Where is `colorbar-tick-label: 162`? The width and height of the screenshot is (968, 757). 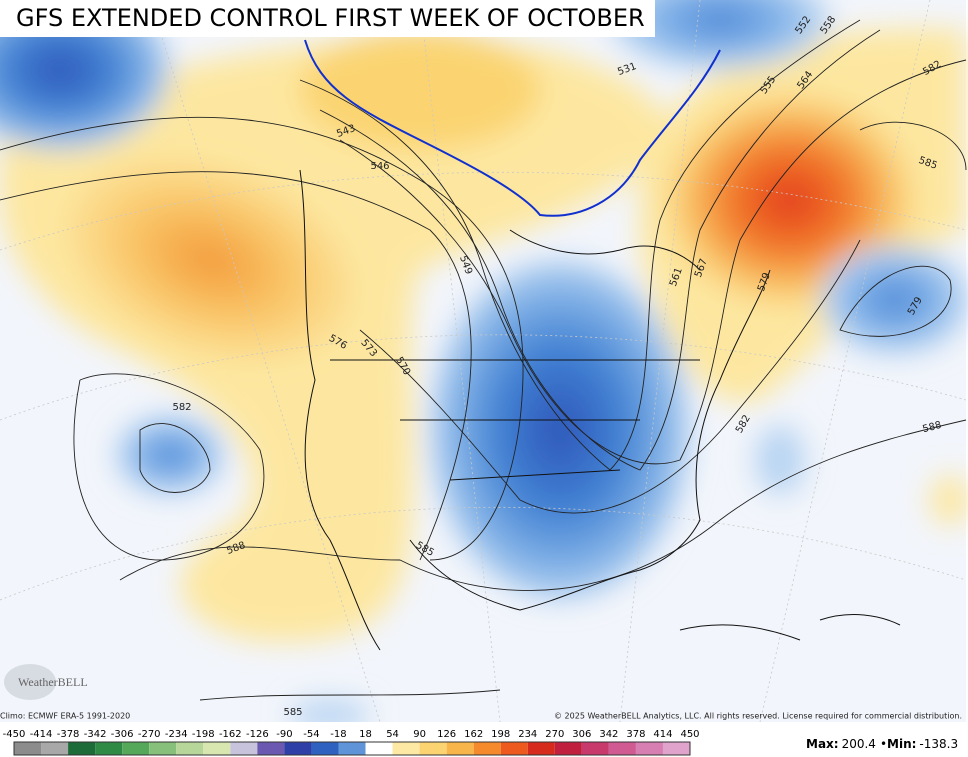
colorbar-tick-label: 162 is located at coordinates (473, 734).